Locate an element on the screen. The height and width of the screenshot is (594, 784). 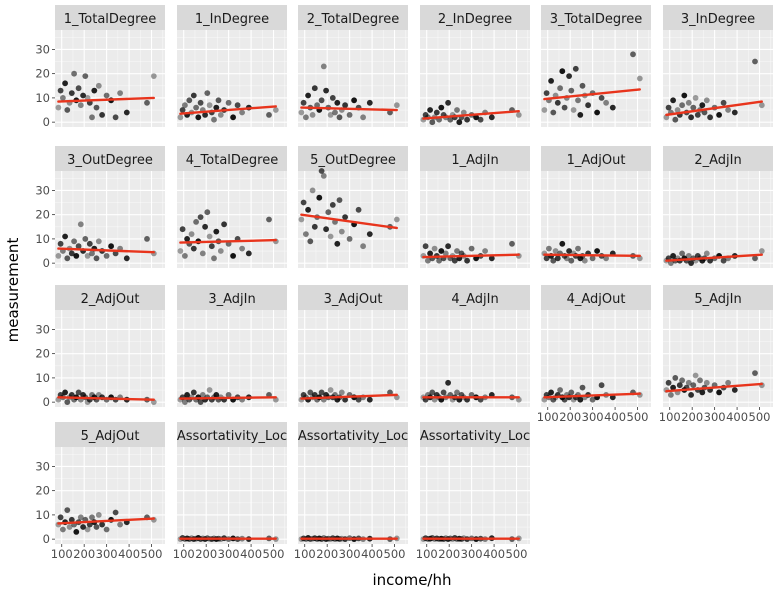
x-tick-label: 200 is located at coordinates (327, 554).